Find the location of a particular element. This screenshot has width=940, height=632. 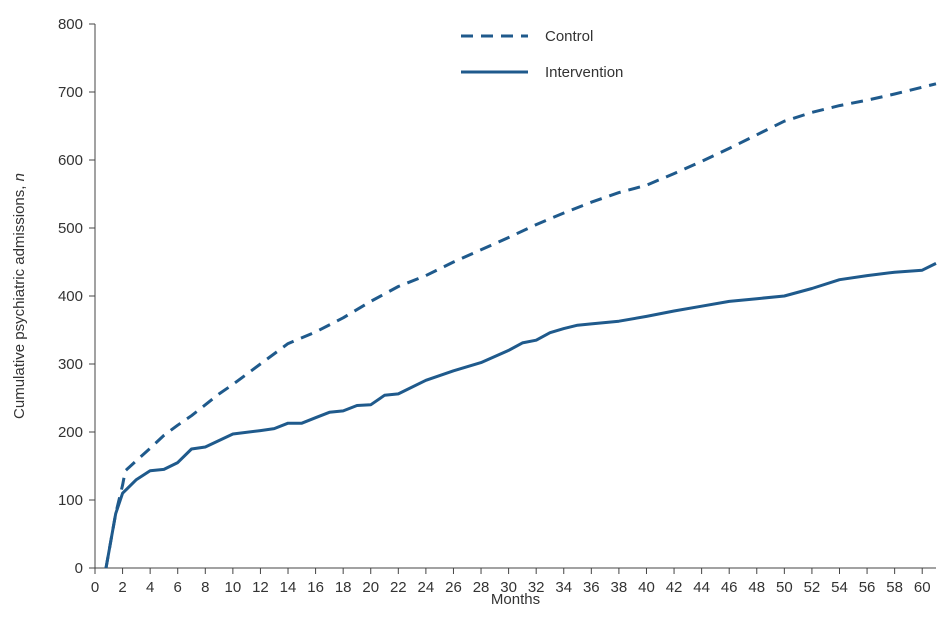

x-tick-label: 34 is located at coordinates (563, 587).